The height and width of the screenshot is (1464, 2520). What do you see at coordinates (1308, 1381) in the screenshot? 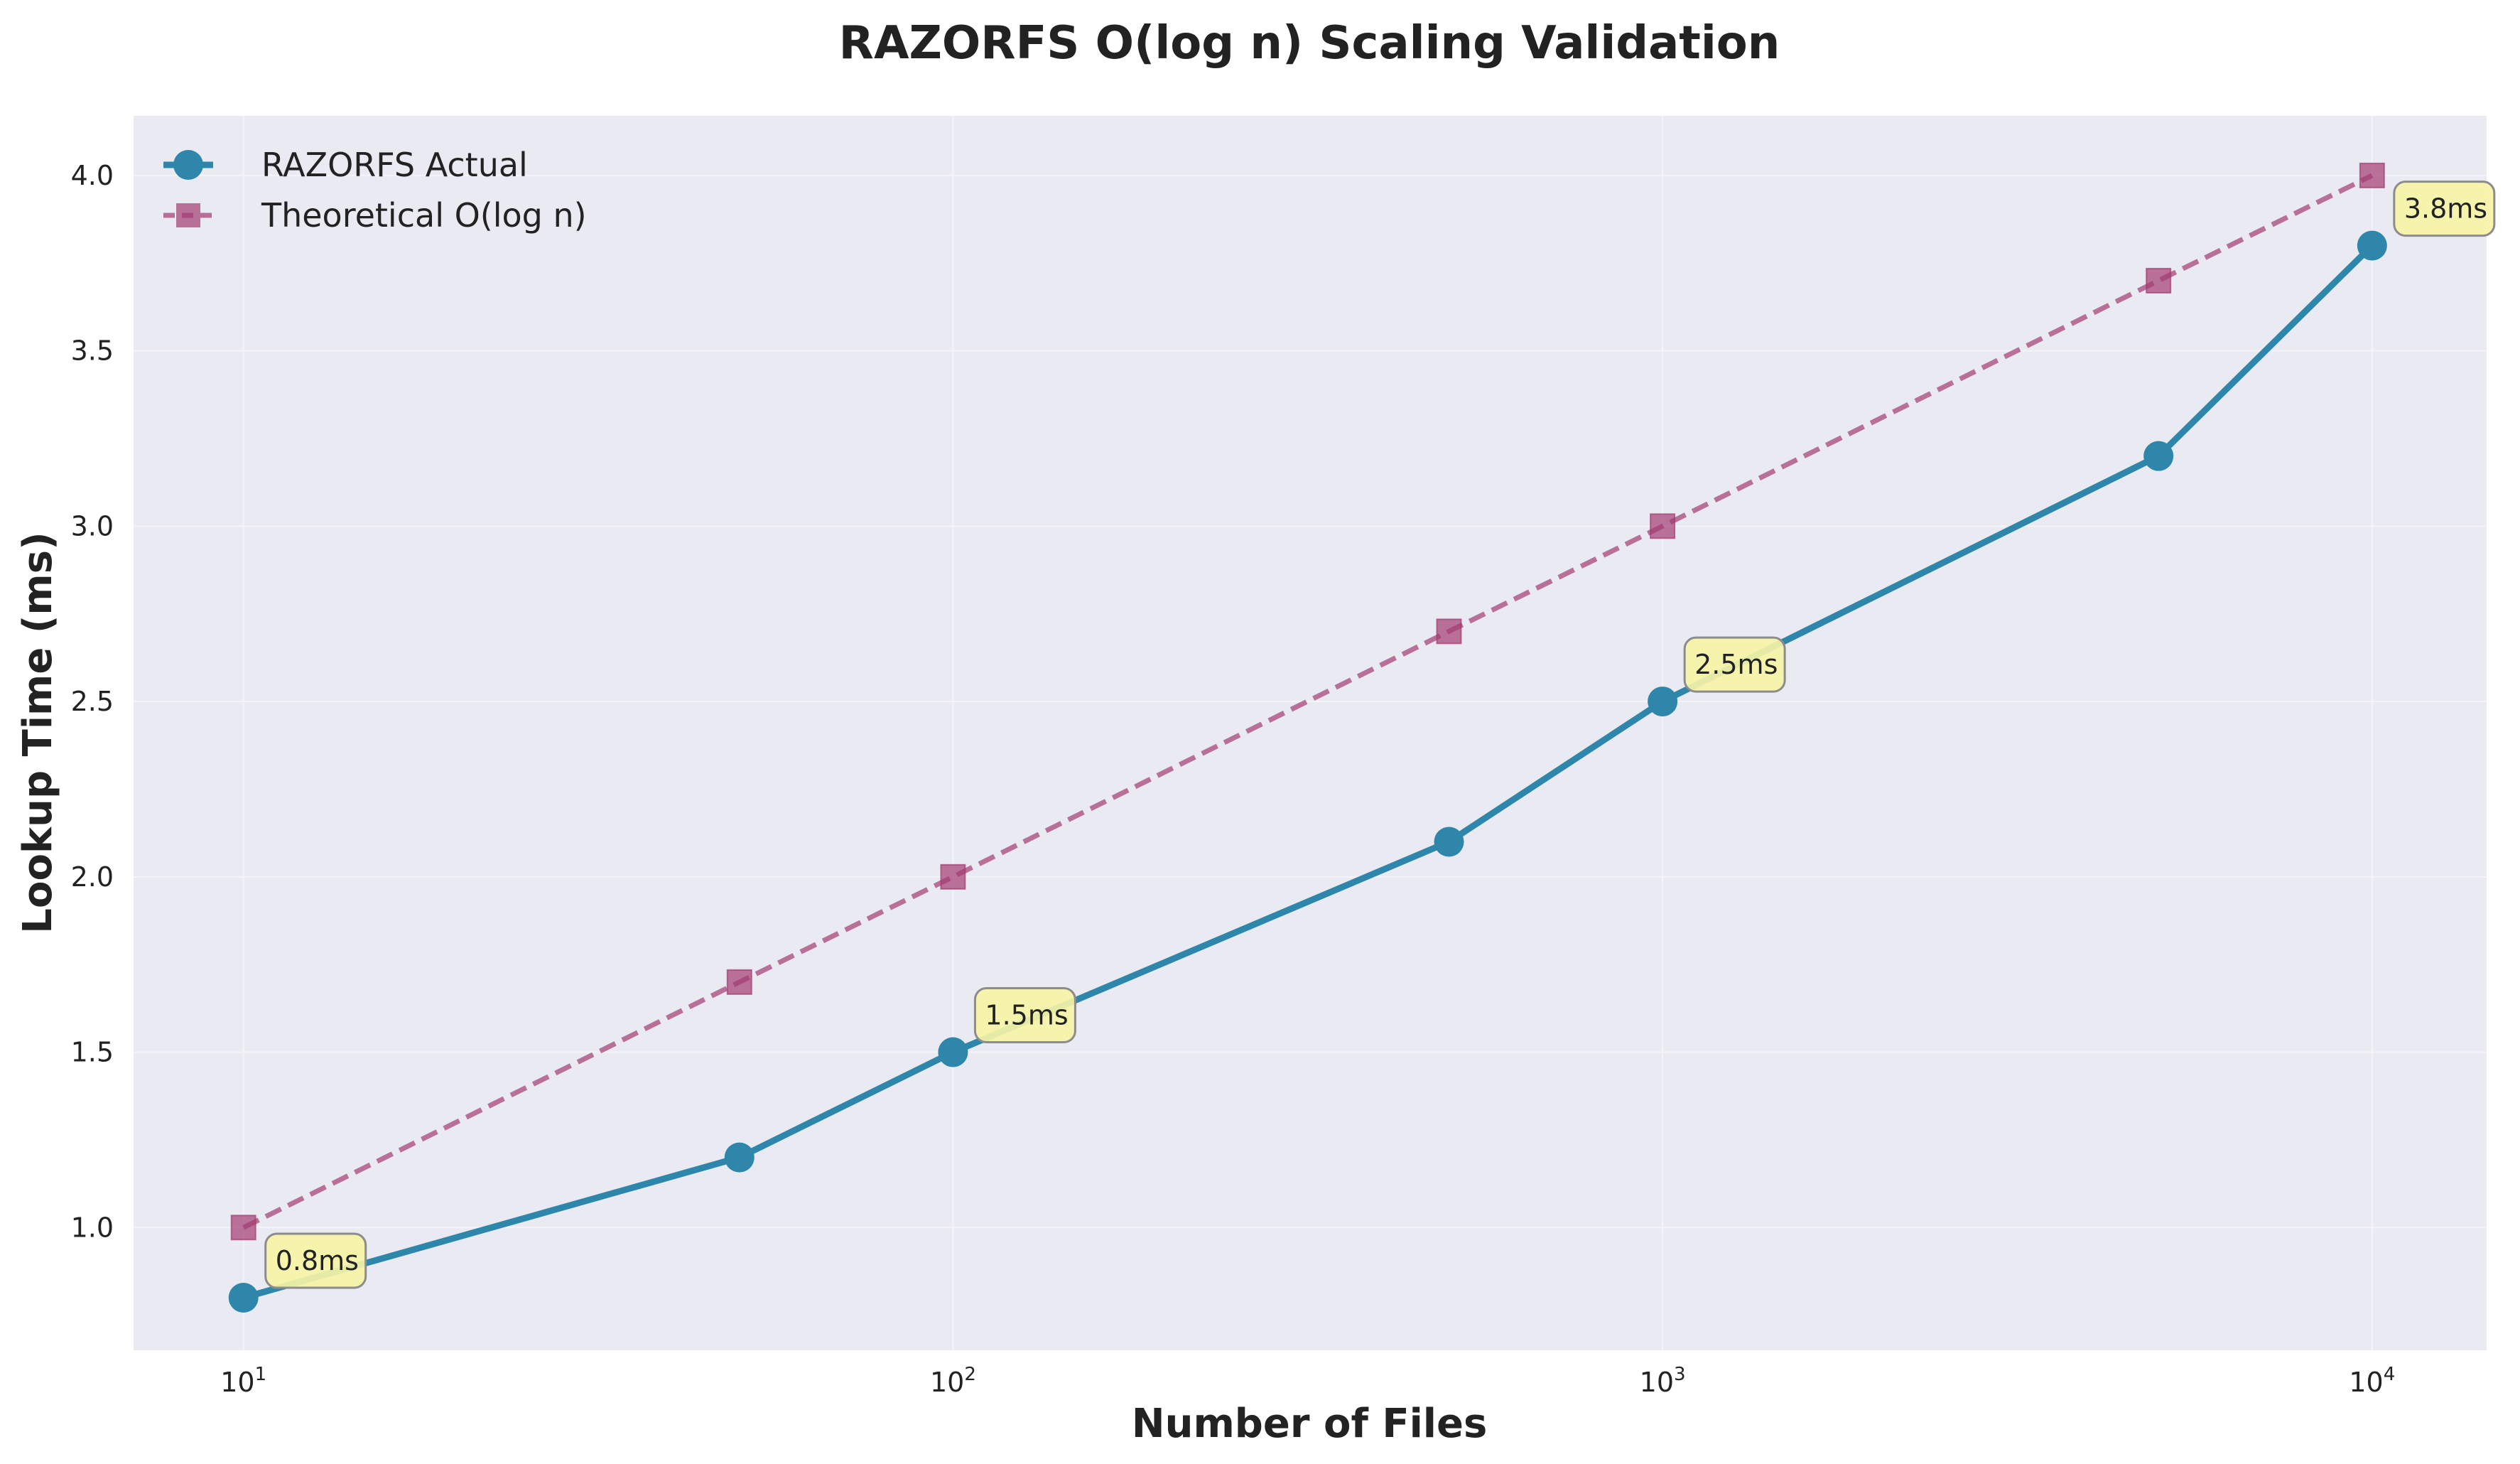
I see `x-axis-ticks: 10¹ 10² 10³ 10⁴` at bounding box center [1308, 1381].